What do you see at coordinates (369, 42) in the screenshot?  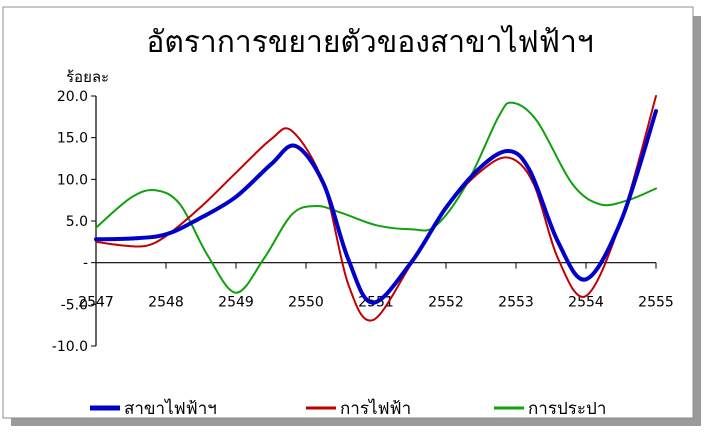 I see `chart-title: อัตราการขยายตัวของสาขาไฟฟ้าฯ` at bounding box center [369, 42].